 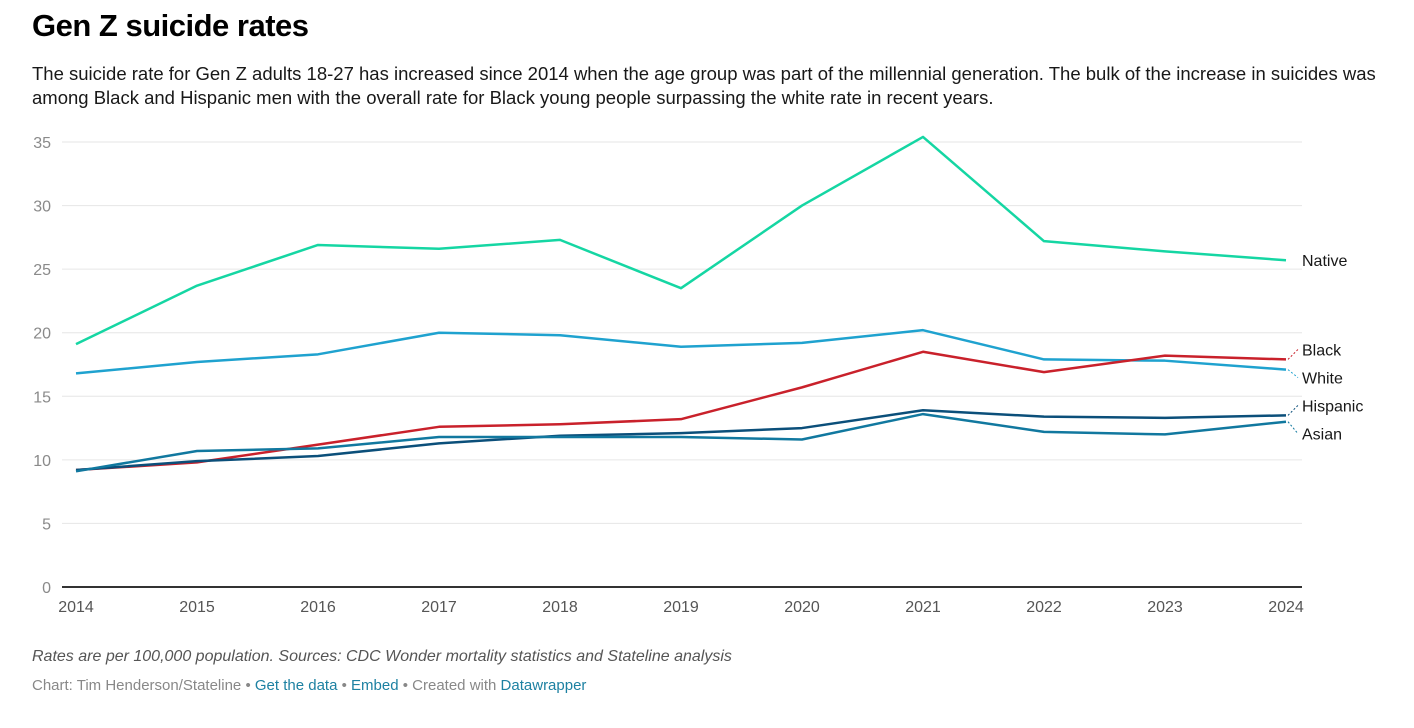 I want to click on y-tick-label: 10, so click(x=42, y=461).